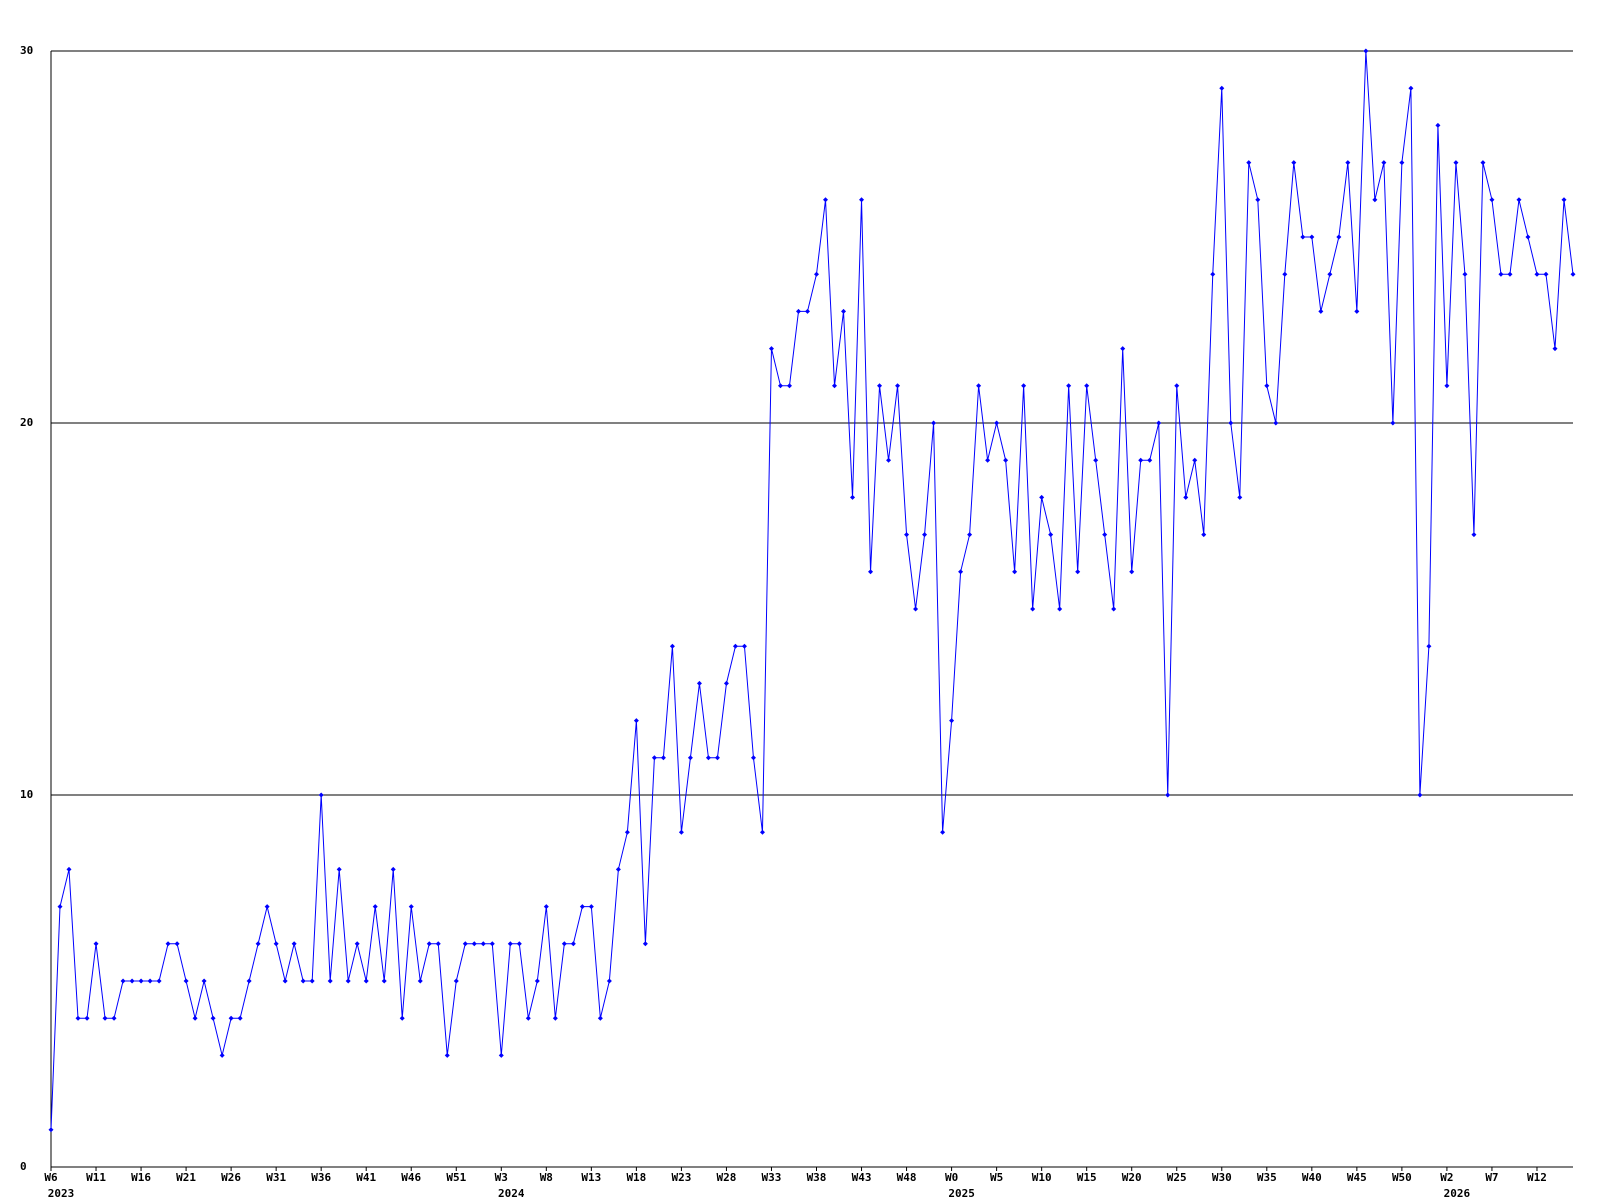 The image size is (1600, 1204). Describe the element at coordinates (366, 1177) in the screenshot. I see `x-tick-label: W41` at that location.